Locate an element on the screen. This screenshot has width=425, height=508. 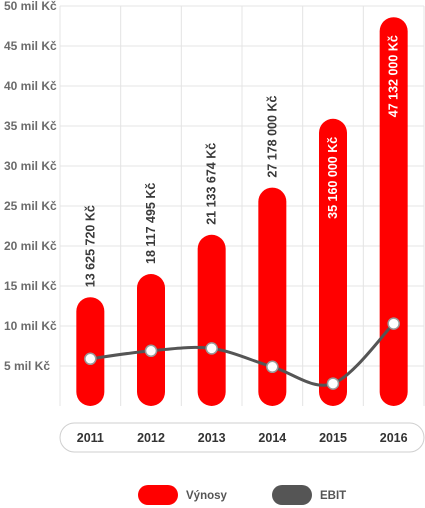
legend-label-ebit: EBIT is located at coordinates (333, 496).